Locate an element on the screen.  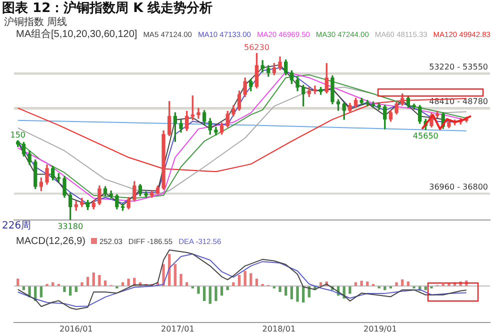
chart-title: 图表 12：沪铜指数周 K 线走势分析 is located at coordinates (107, 8).